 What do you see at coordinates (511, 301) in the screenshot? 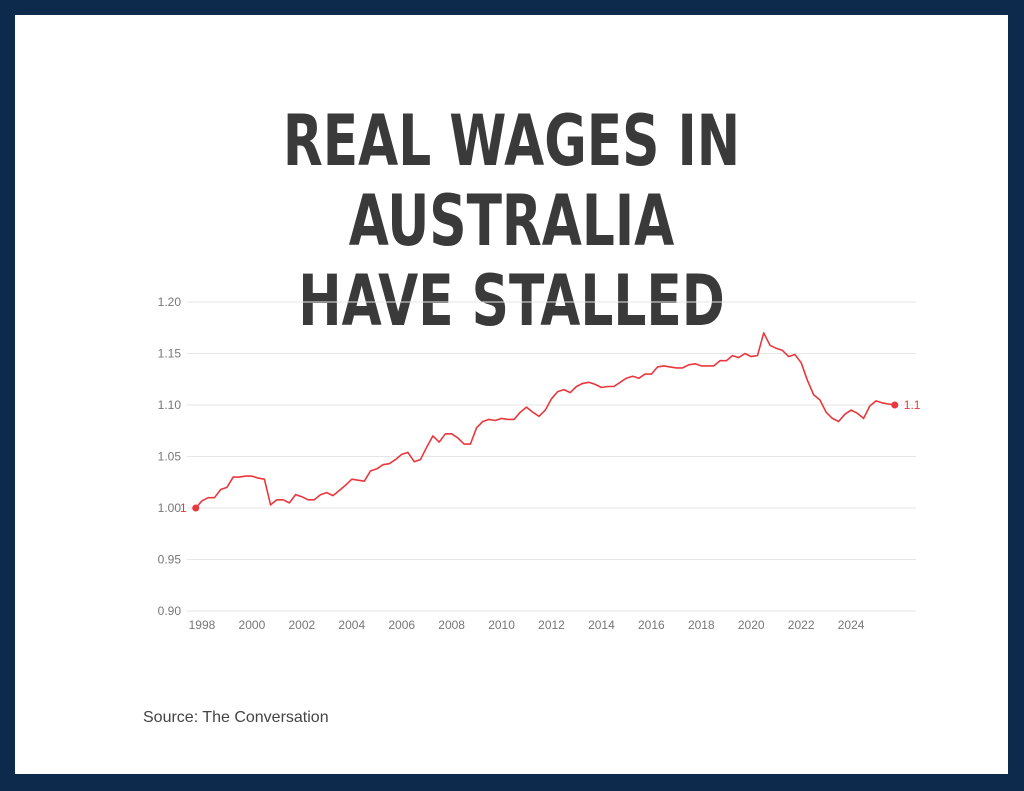
I see `title-line-2: HAVE STALLED` at bounding box center [511, 301].